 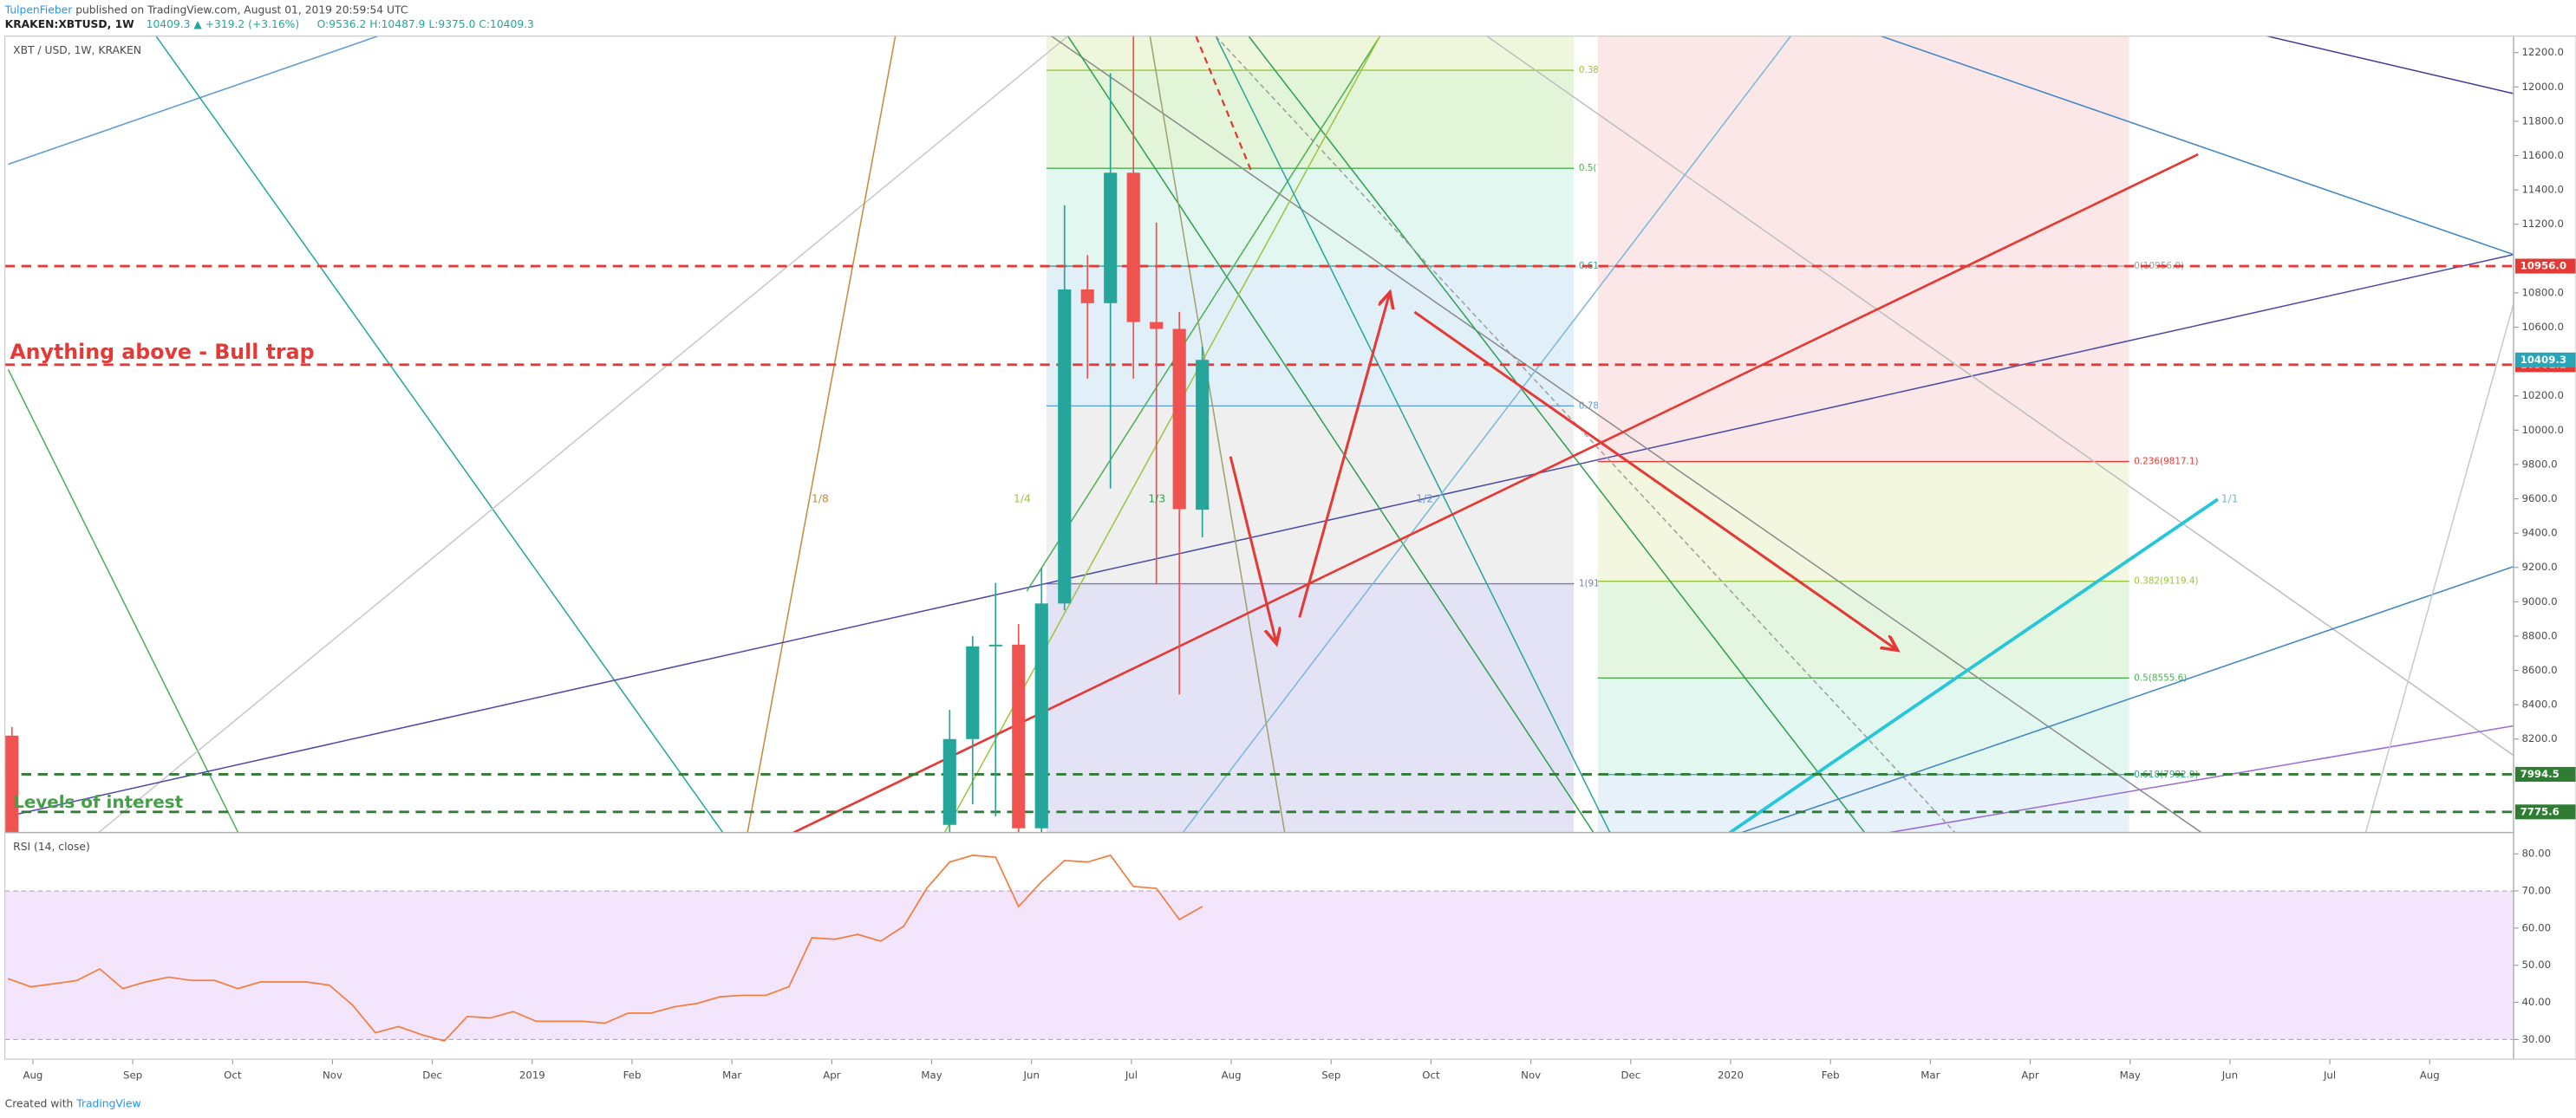 I want to click on ohlc: O:9536.2 H:10487.9 L:9375.0 C:10409.3, so click(x=426, y=24).